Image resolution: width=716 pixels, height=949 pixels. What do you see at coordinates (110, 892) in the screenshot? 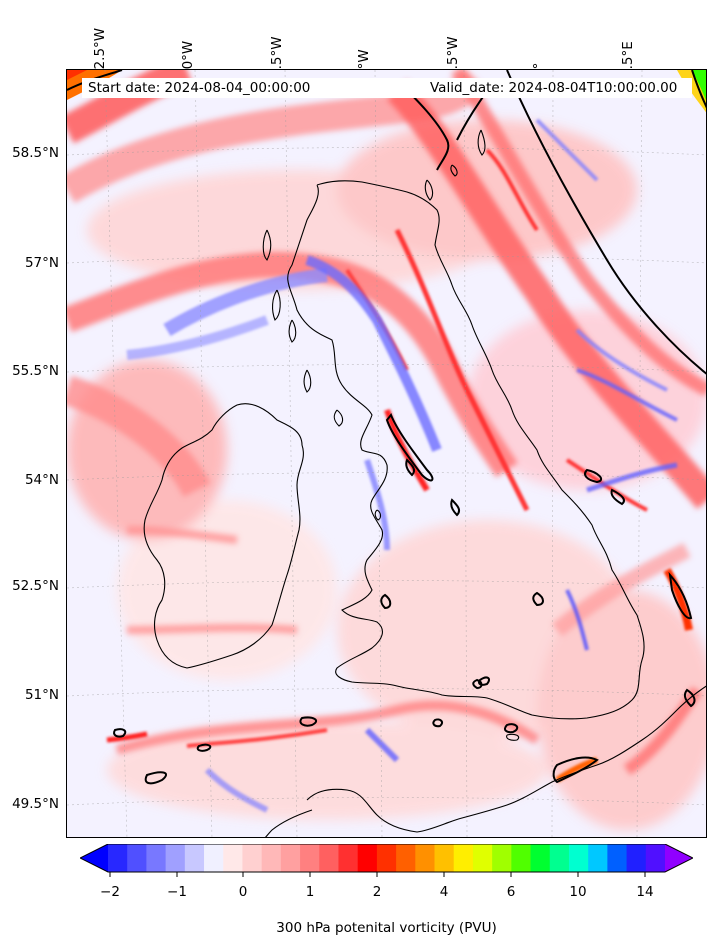
I see `colorbar-tick-neg2: −2` at bounding box center [110, 892].